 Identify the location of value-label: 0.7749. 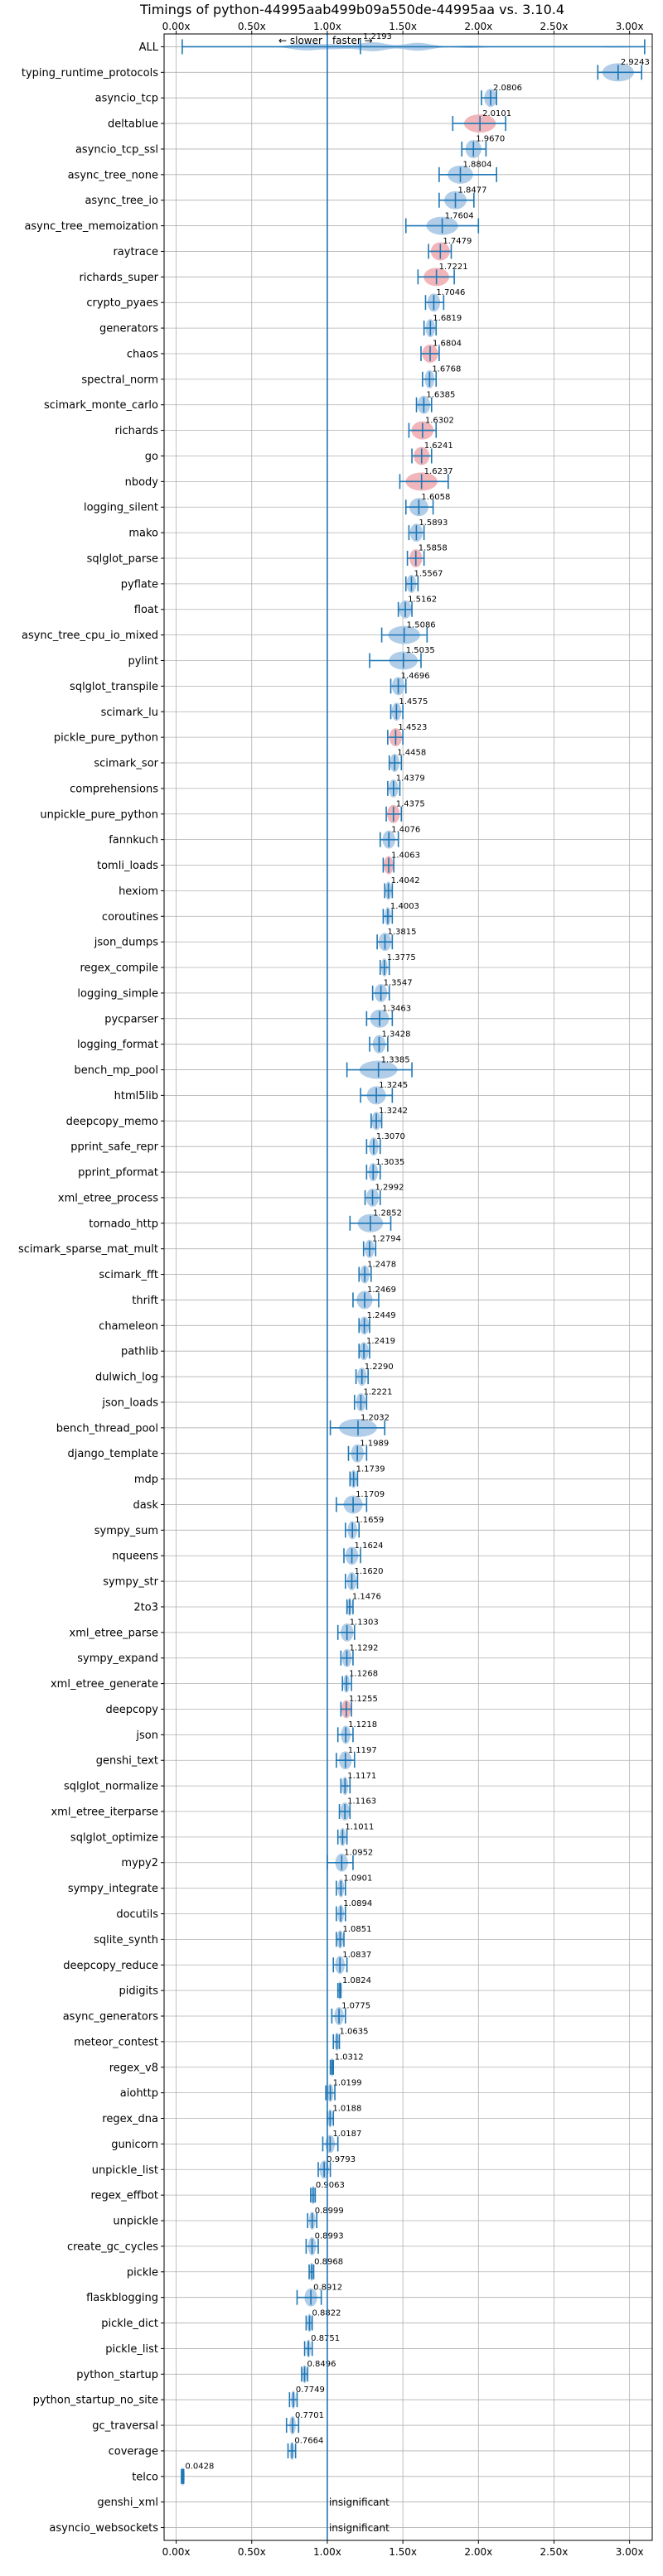
(310, 2390).